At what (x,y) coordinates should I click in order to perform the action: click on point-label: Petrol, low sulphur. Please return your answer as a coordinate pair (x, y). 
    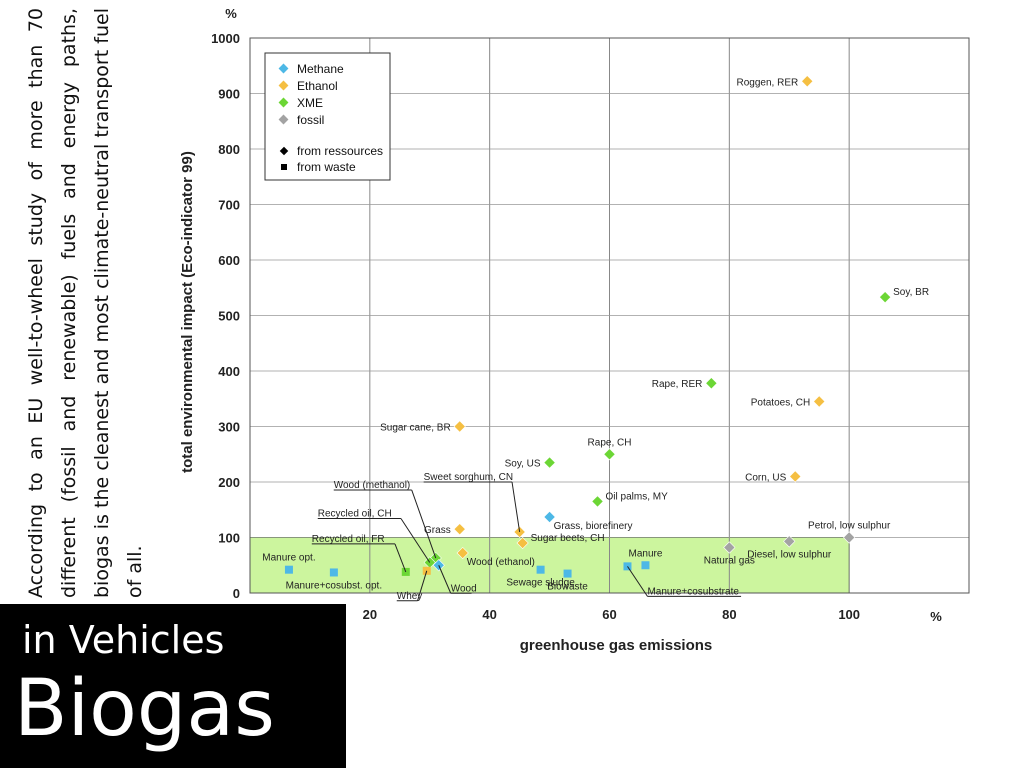
    Looking at the image, I should click on (849, 526).